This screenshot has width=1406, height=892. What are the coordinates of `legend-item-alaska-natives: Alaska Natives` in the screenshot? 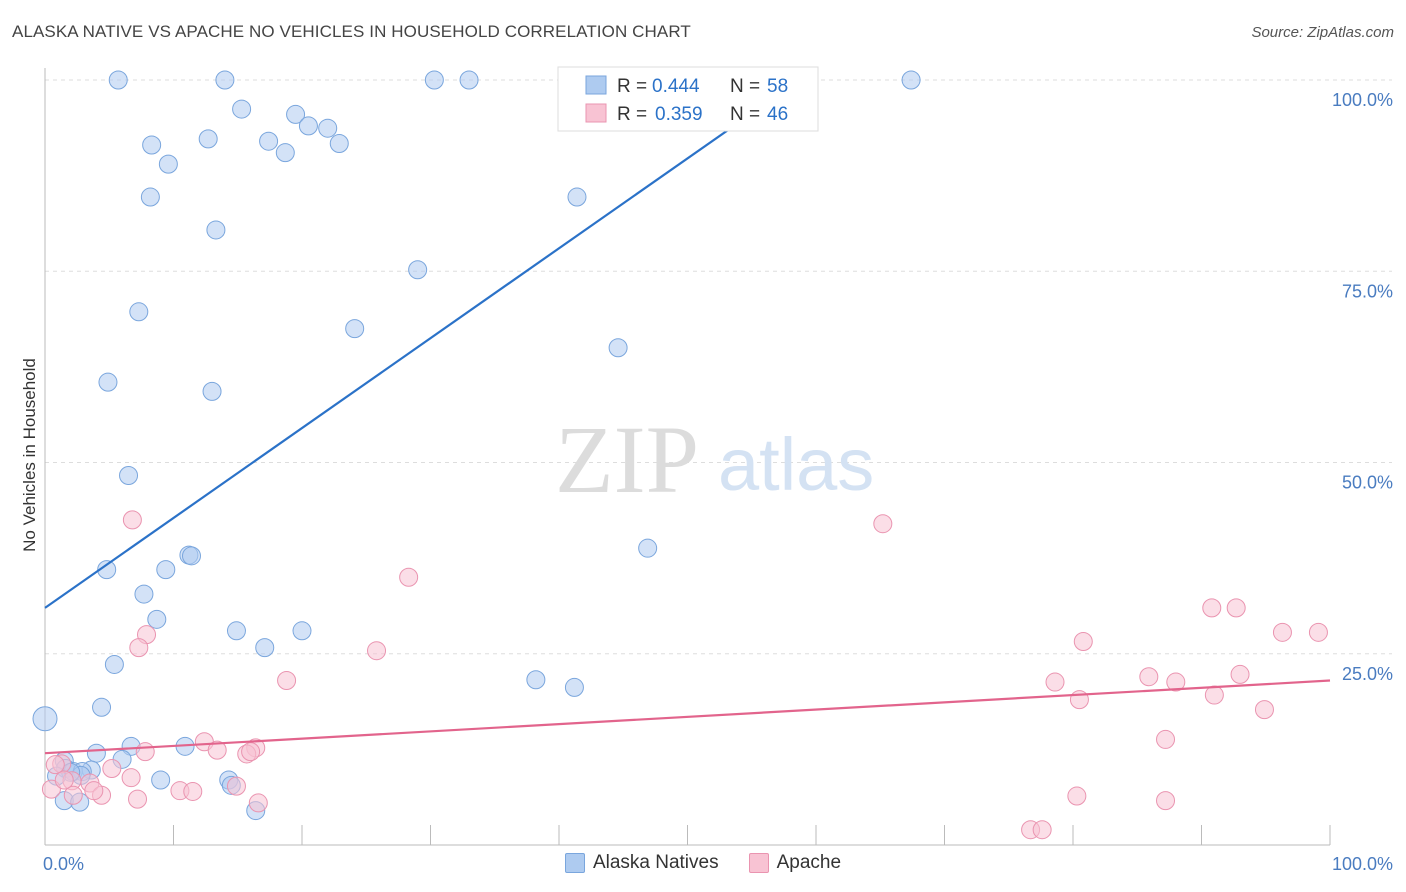 It's located at (641, 863).